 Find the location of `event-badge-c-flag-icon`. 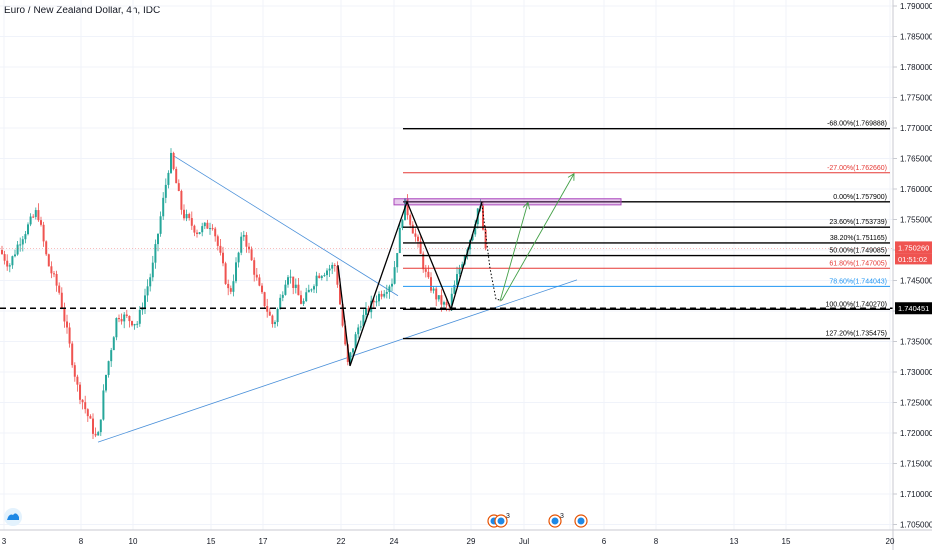

event-badge-c-flag-icon is located at coordinates (555, 521).